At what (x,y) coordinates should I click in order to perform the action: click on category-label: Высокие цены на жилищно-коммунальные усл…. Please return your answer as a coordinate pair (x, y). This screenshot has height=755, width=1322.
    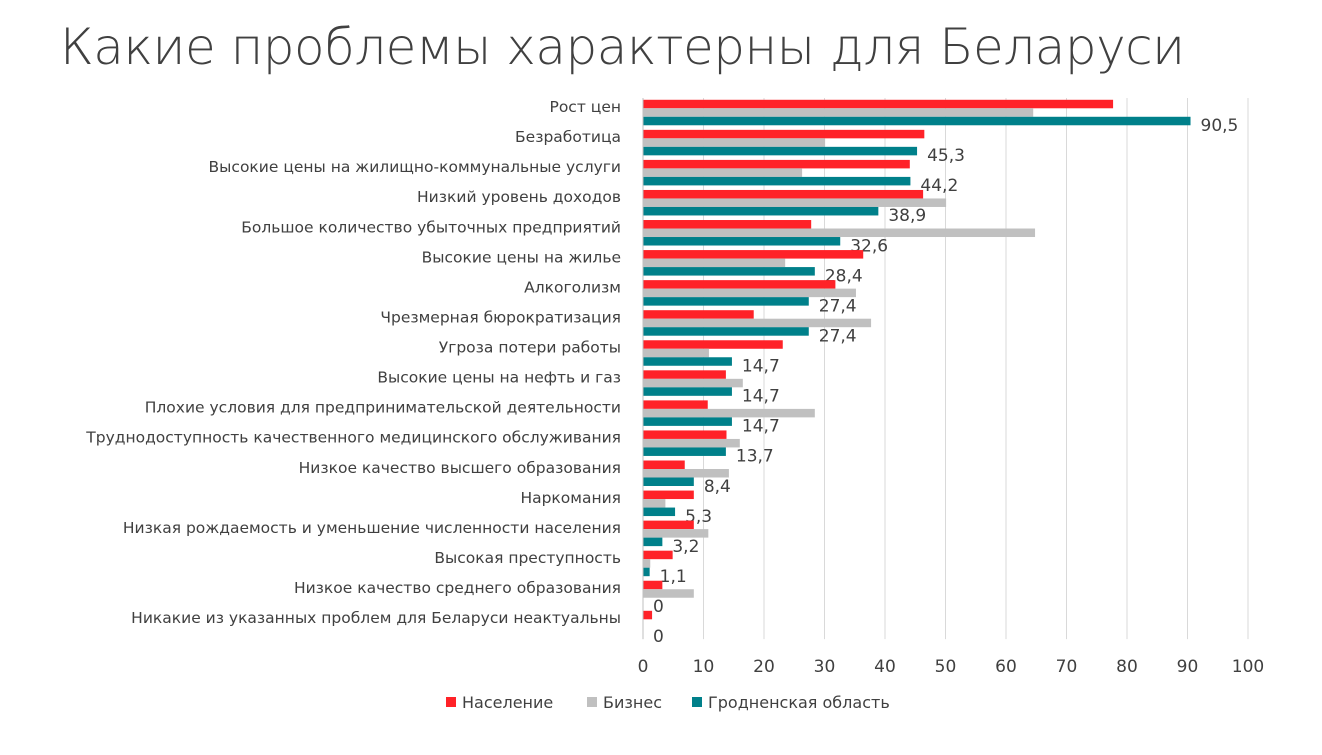
    Looking at the image, I should click on (415, 167).